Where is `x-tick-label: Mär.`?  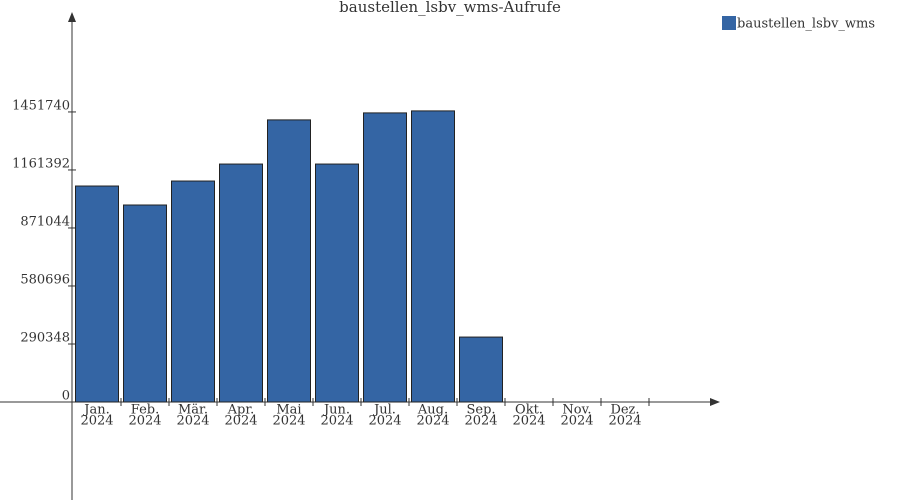
x-tick-label: Mär. is located at coordinates (193, 410).